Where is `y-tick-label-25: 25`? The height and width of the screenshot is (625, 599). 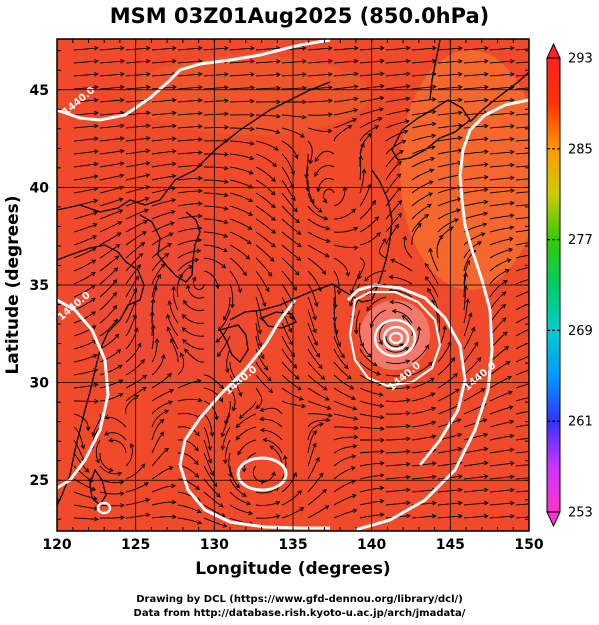
y-tick-label-25: 25 is located at coordinates (39, 481).